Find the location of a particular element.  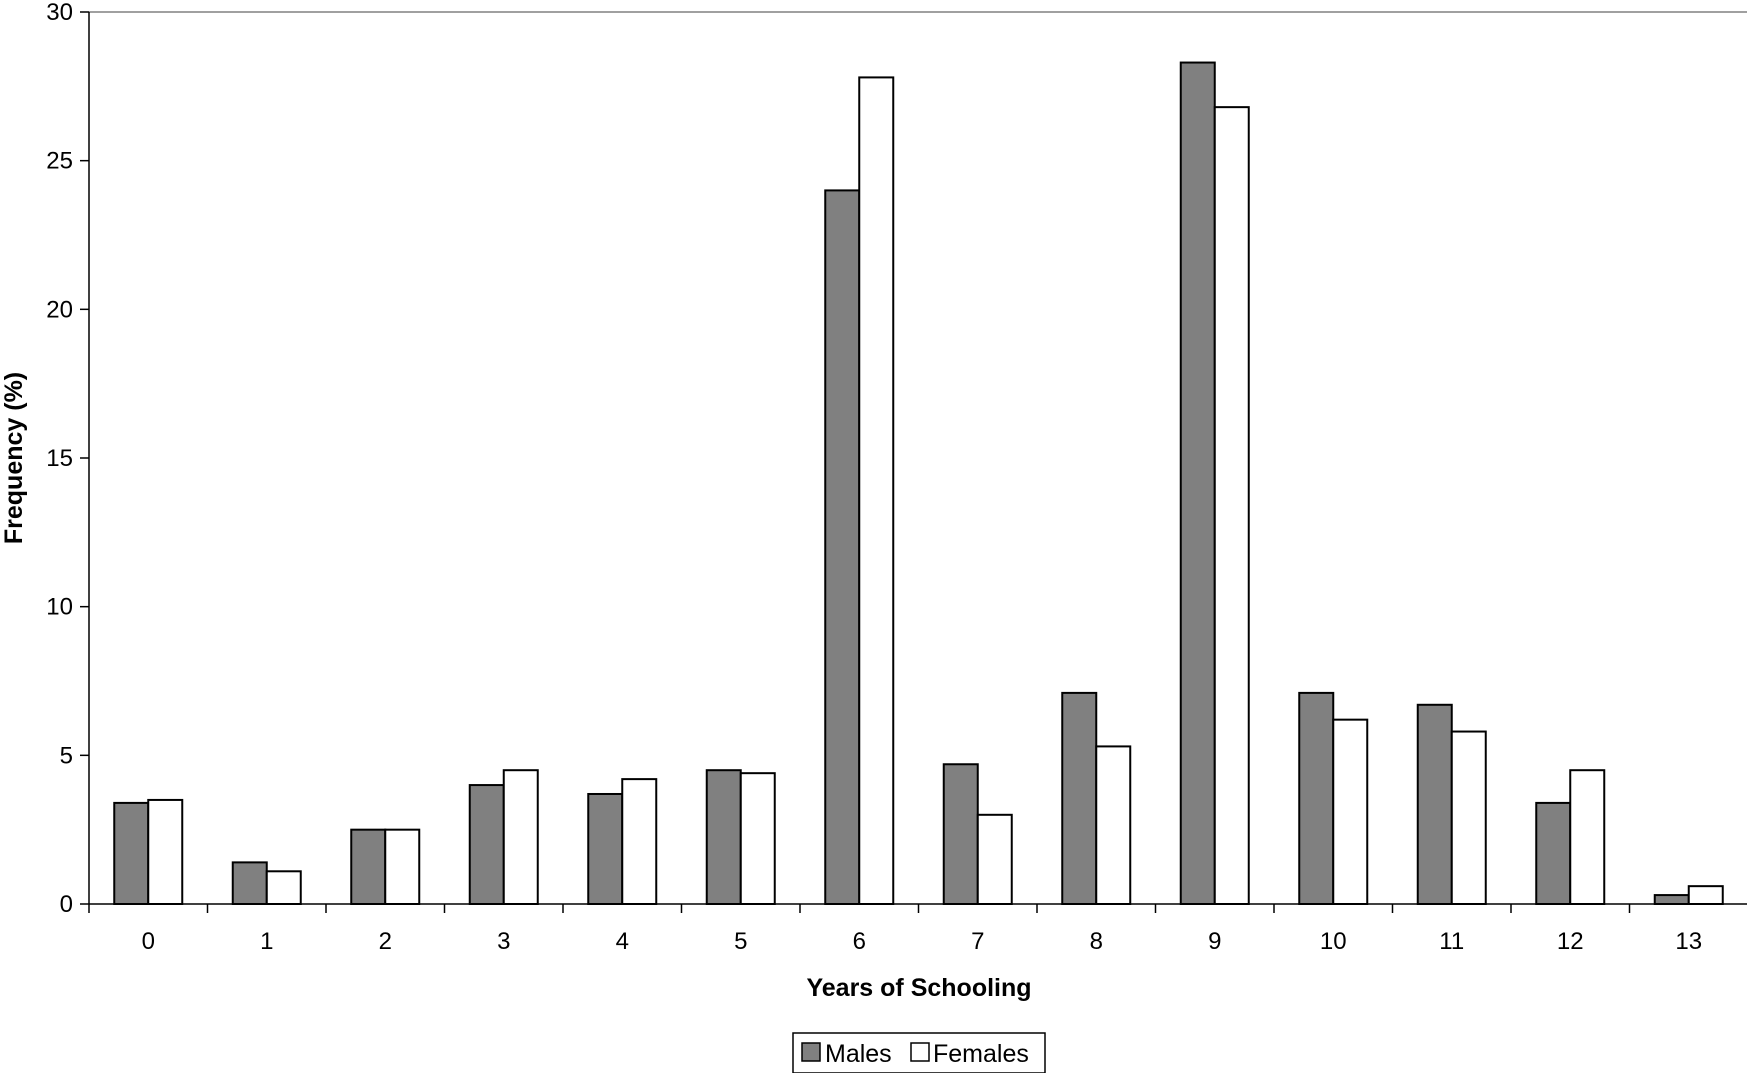

y-tick-label: 10 is located at coordinates (59, 607).